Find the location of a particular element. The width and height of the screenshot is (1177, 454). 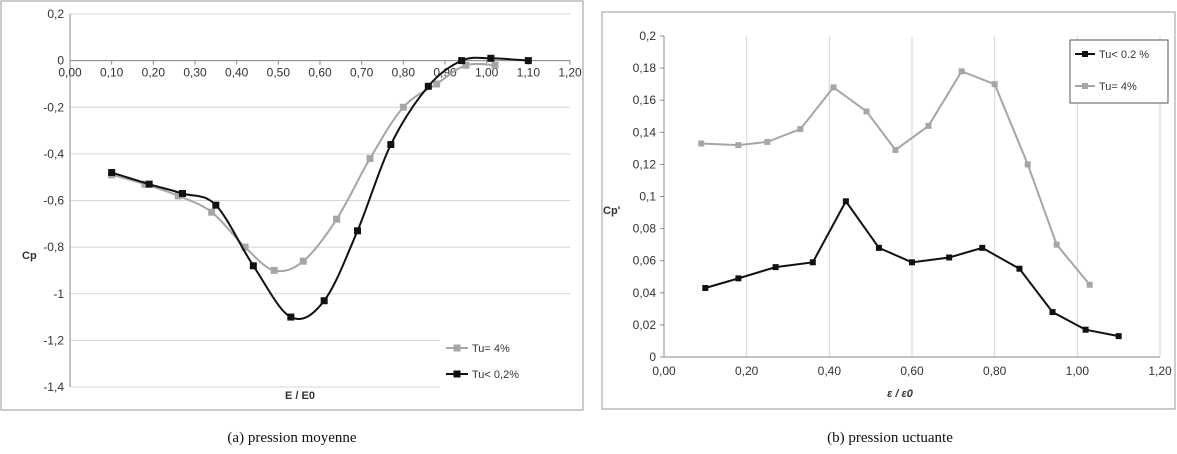

chart-a-y-tick-label: 0,2 is located at coordinates (55, 14).